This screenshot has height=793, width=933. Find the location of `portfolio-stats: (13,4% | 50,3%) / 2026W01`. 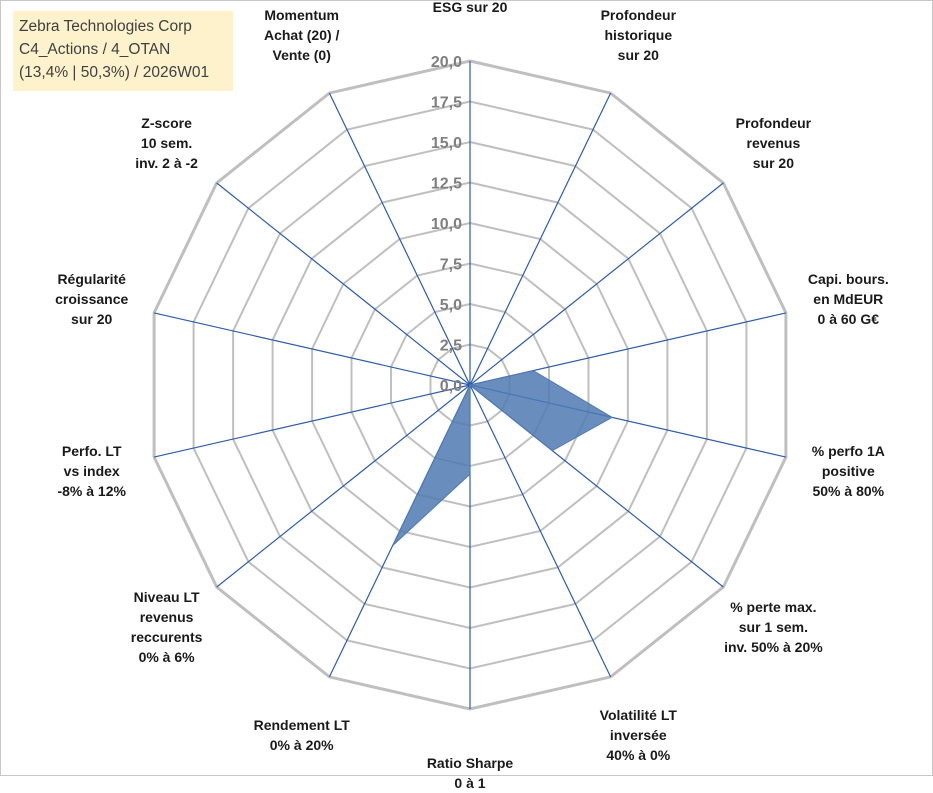

portfolio-stats: (13,4% | 50,3%) / 2026W01 is located at coordinates (114, 72).